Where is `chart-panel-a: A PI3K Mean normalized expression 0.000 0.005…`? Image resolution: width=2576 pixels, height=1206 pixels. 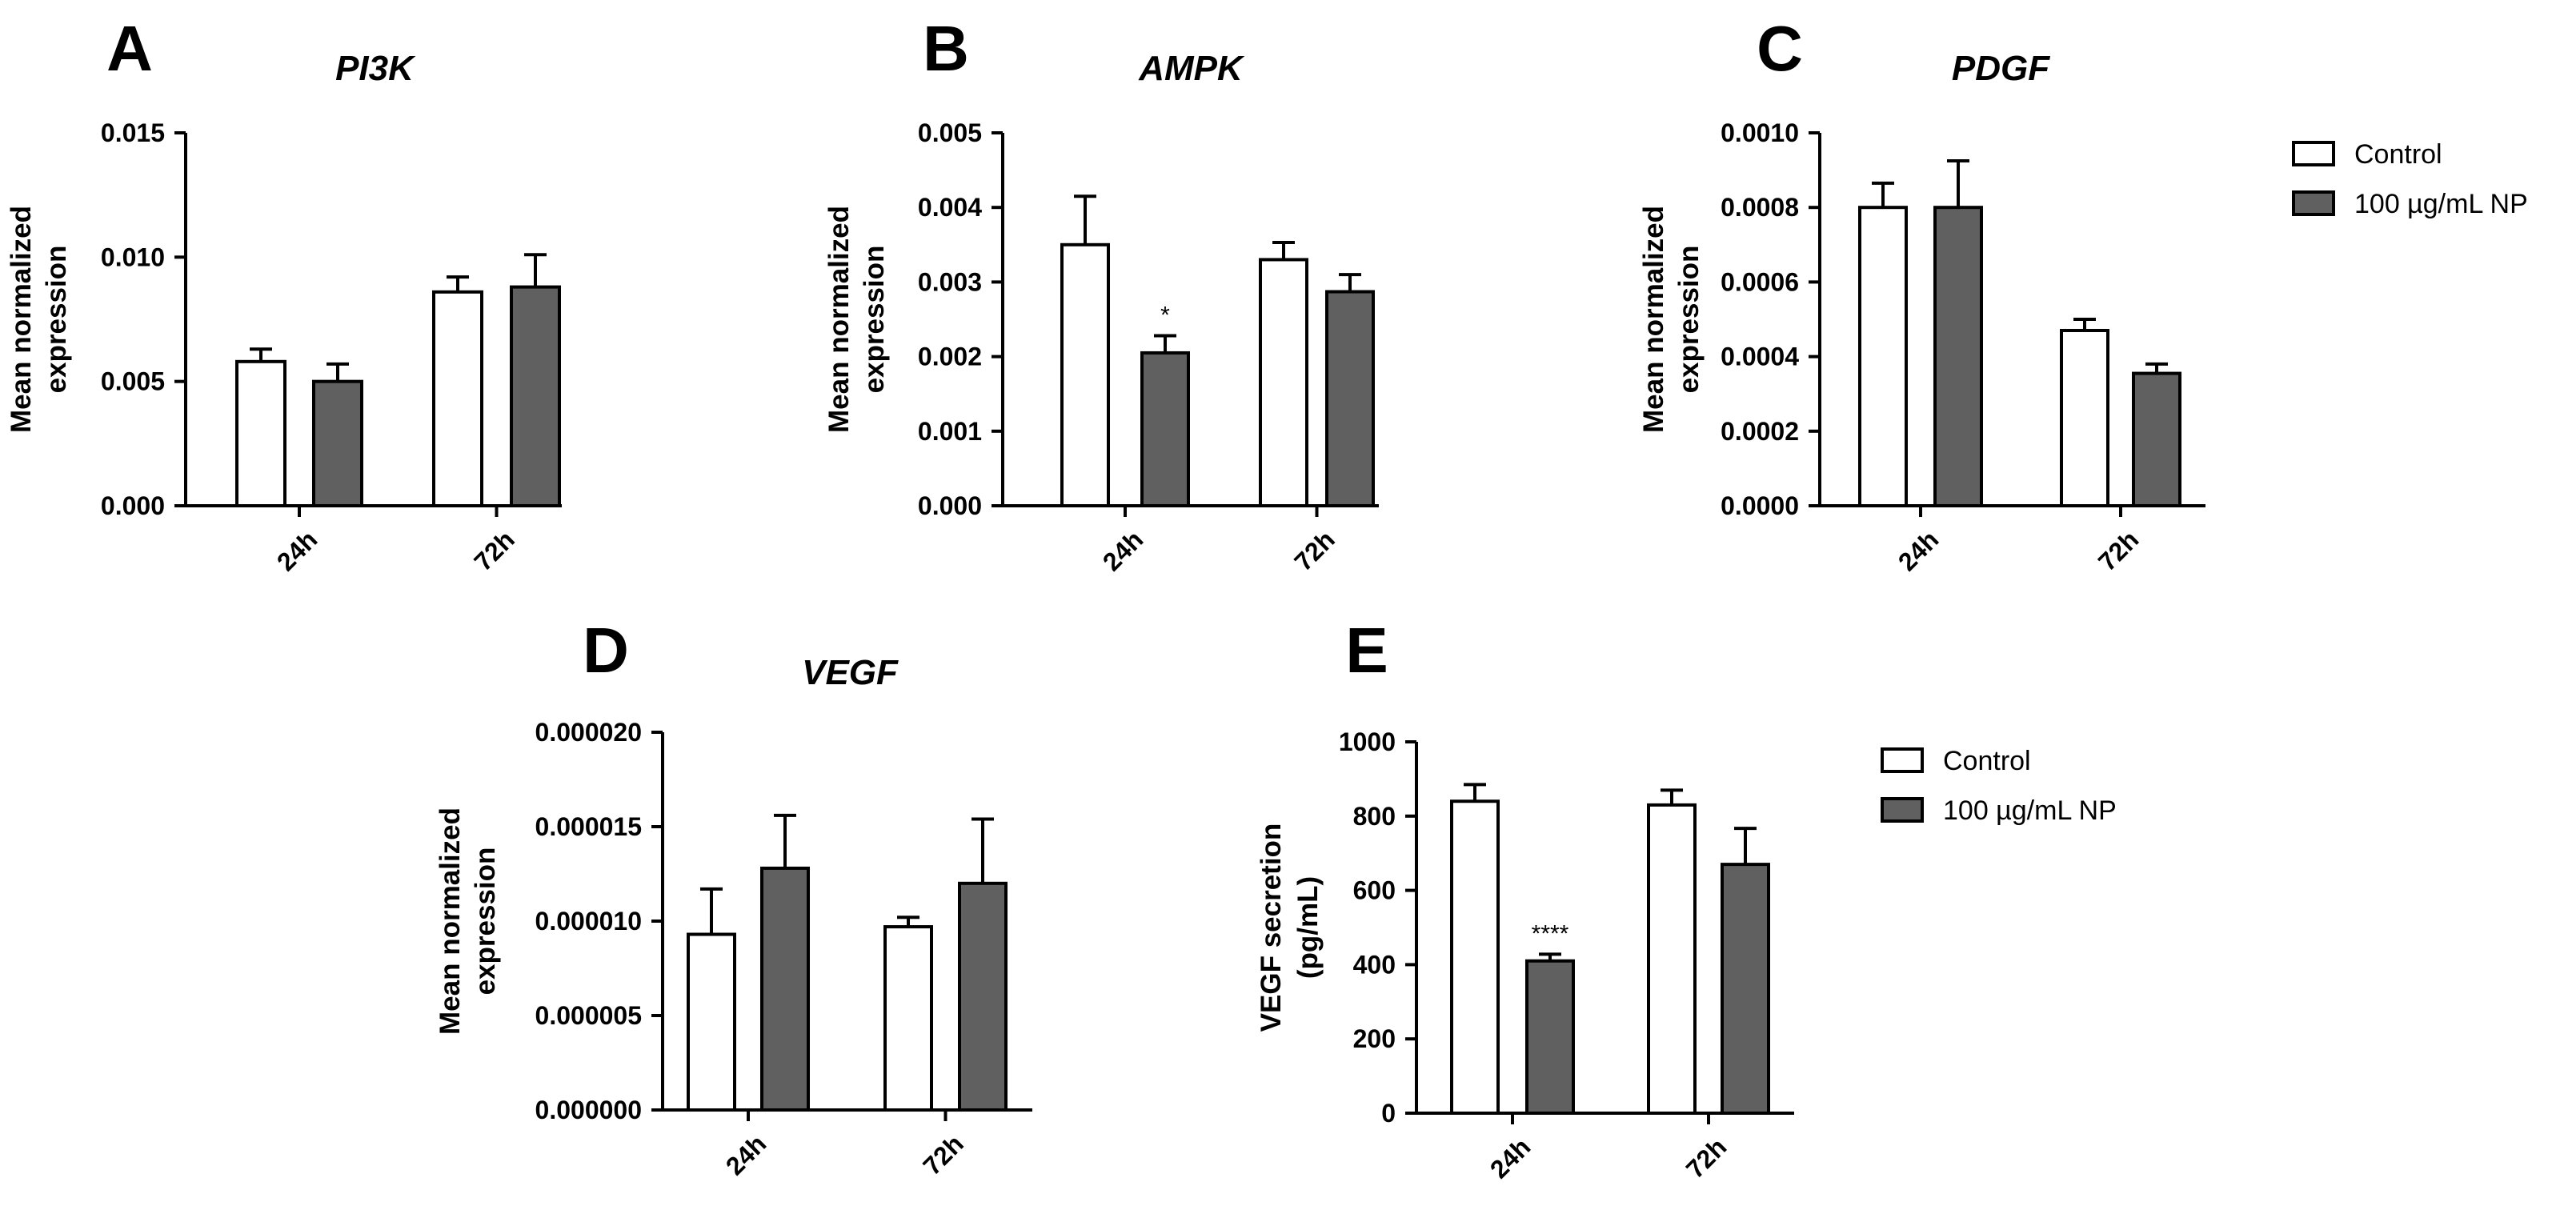 chart-panel-a: A PI3K Mean normalized expression 0.000 0.005… is located at coordinates (284, 294).